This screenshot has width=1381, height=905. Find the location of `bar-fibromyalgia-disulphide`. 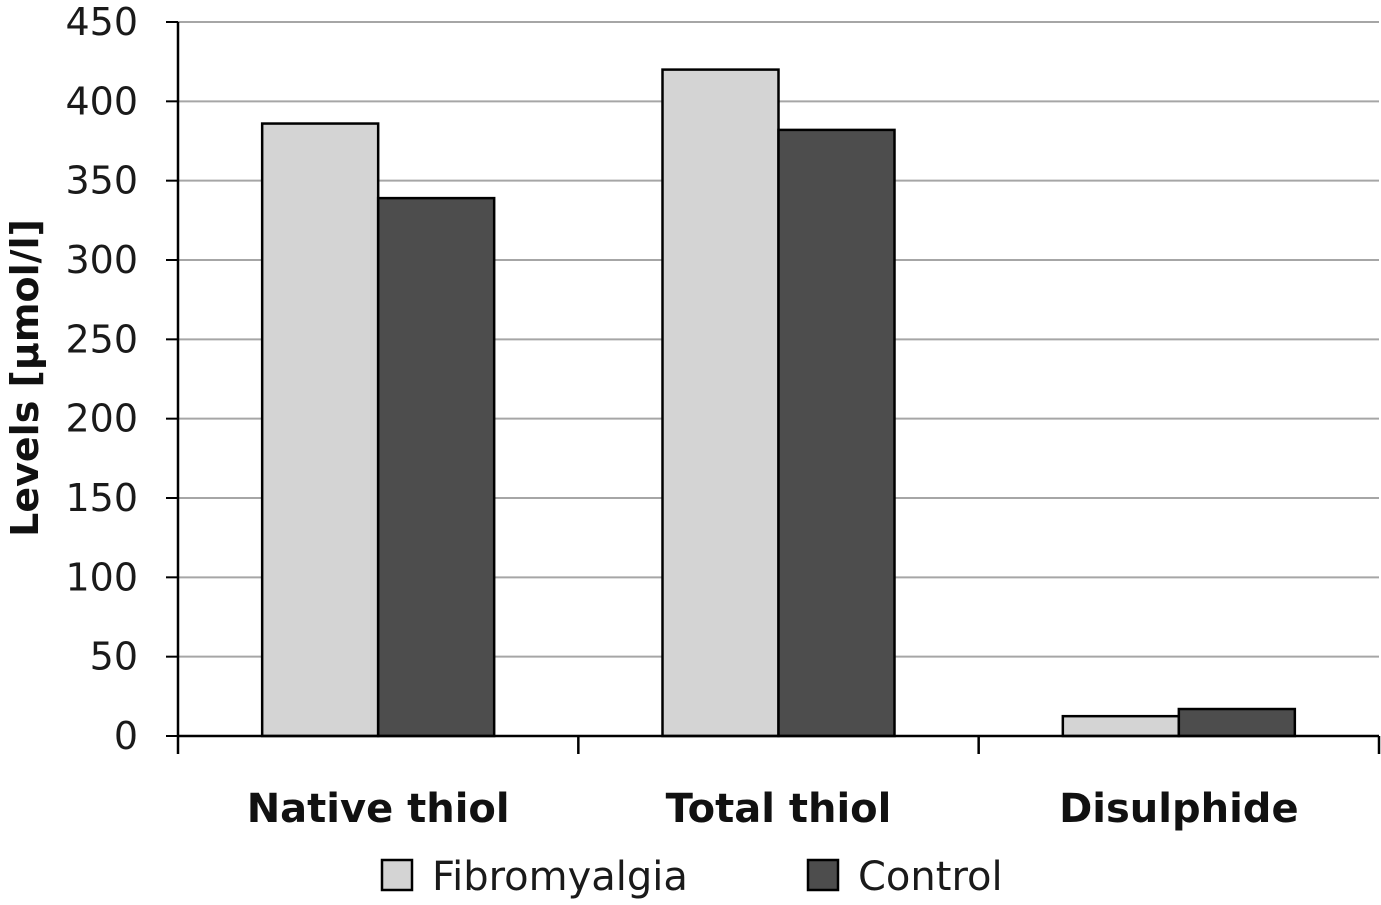

bar-fibromyalgia-disulphide is located at coordinates (1121, 726).